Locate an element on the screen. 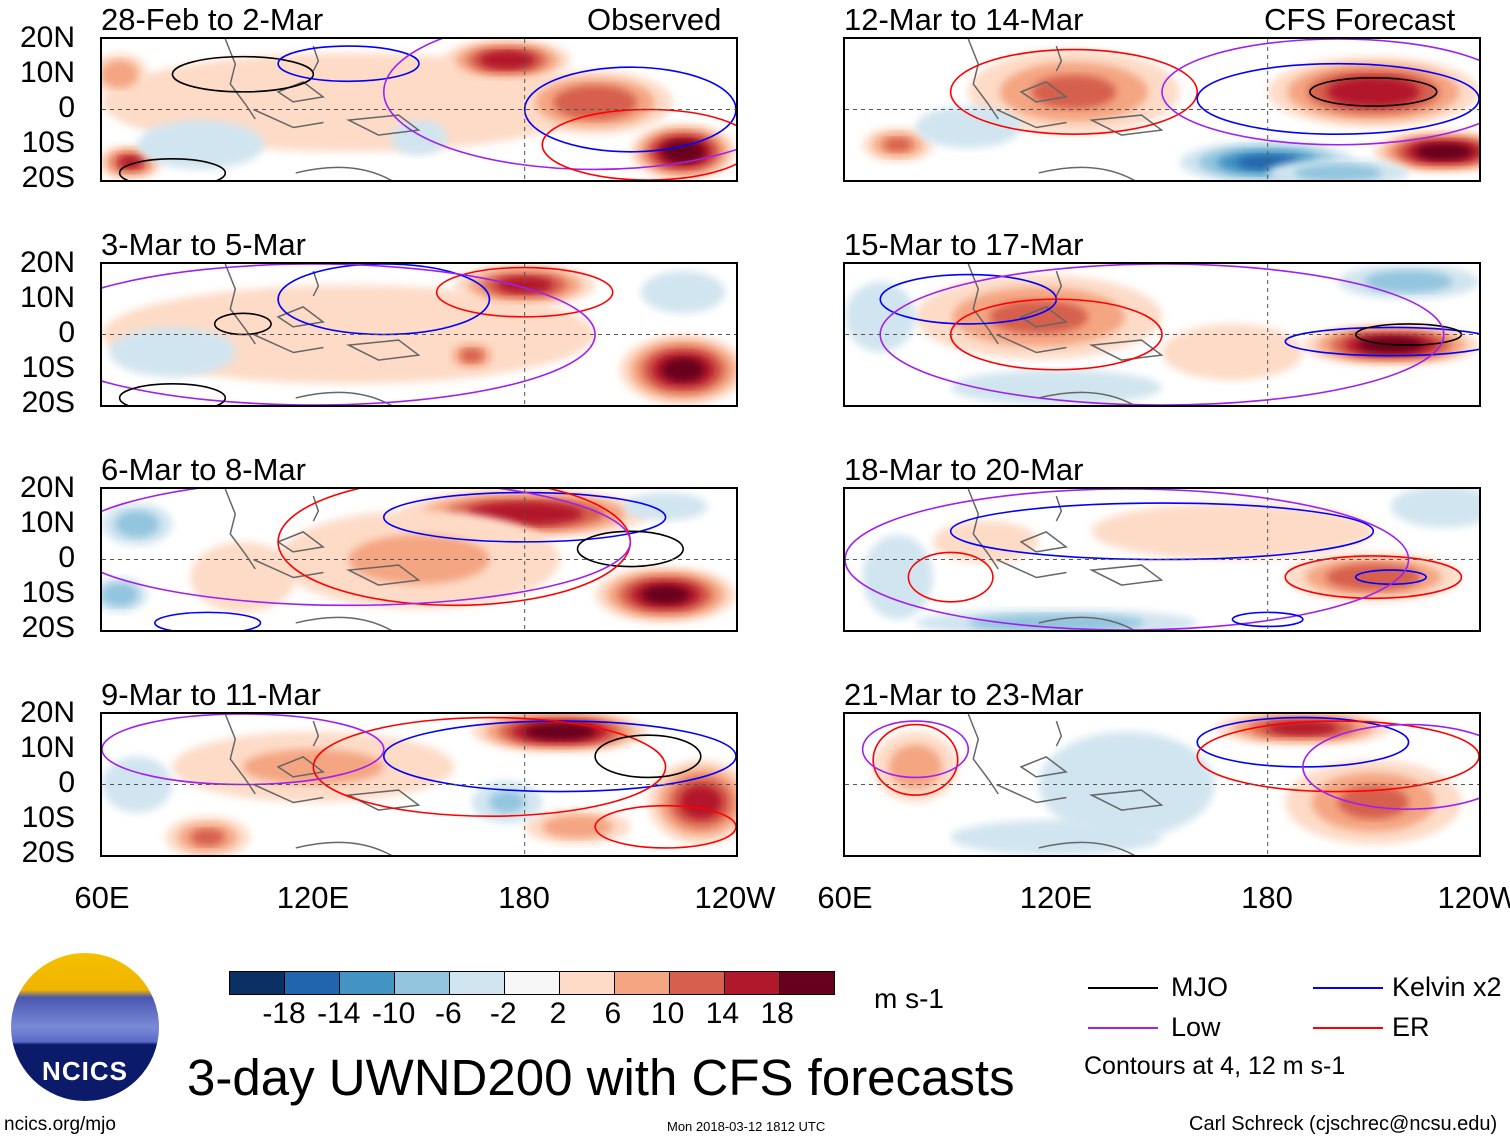 Image resolution: width=1510 pixels, height=1142 pixels. lon-tick-label: 120W is located at coordinates (1473, 897).